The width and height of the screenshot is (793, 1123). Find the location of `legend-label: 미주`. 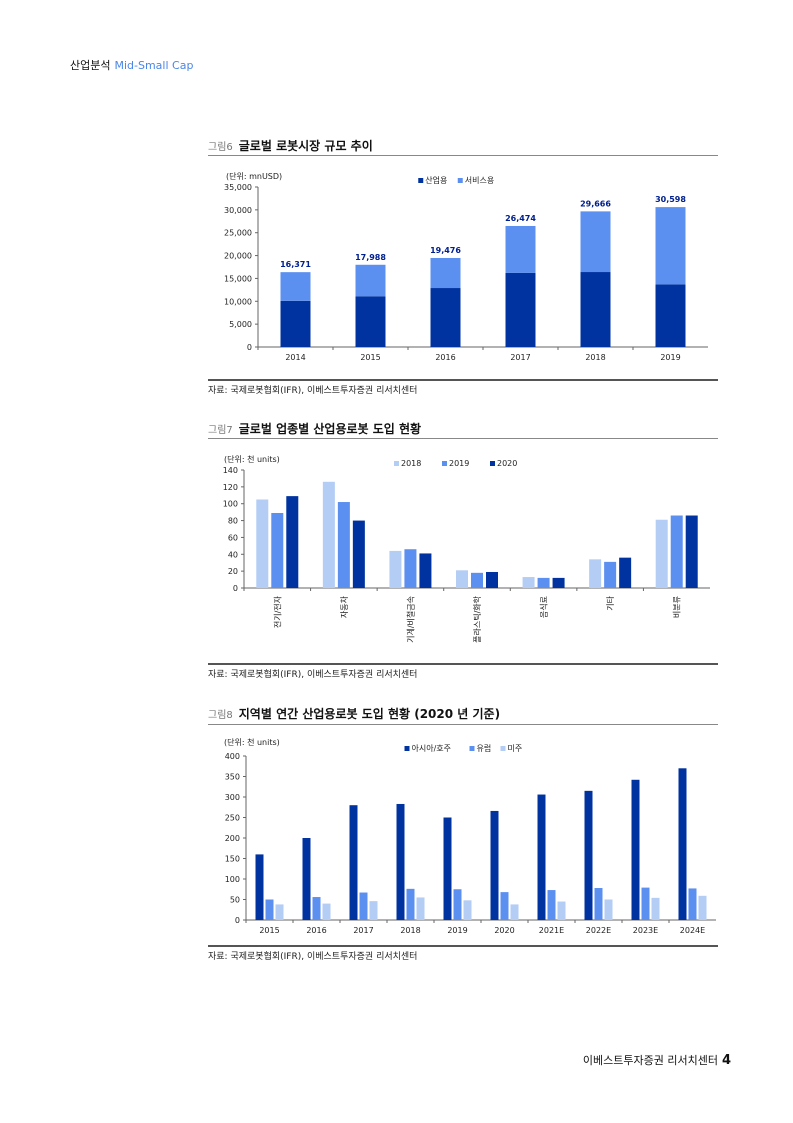

legend-label: 미주 is located at coordinates (515, 748).